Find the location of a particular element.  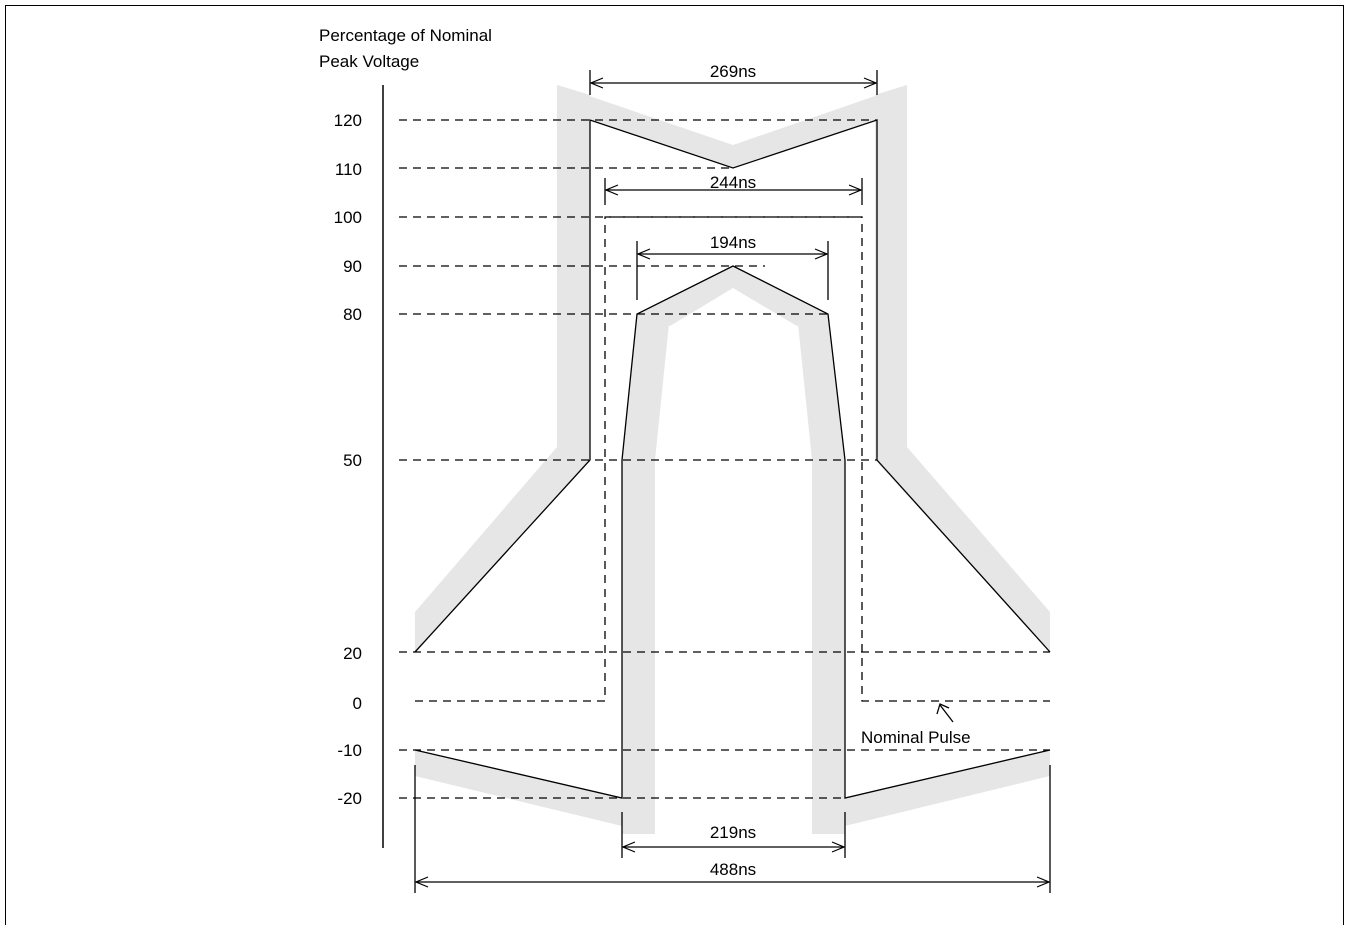

nominal-pulse-pointer is located at coordinates (946, 713).